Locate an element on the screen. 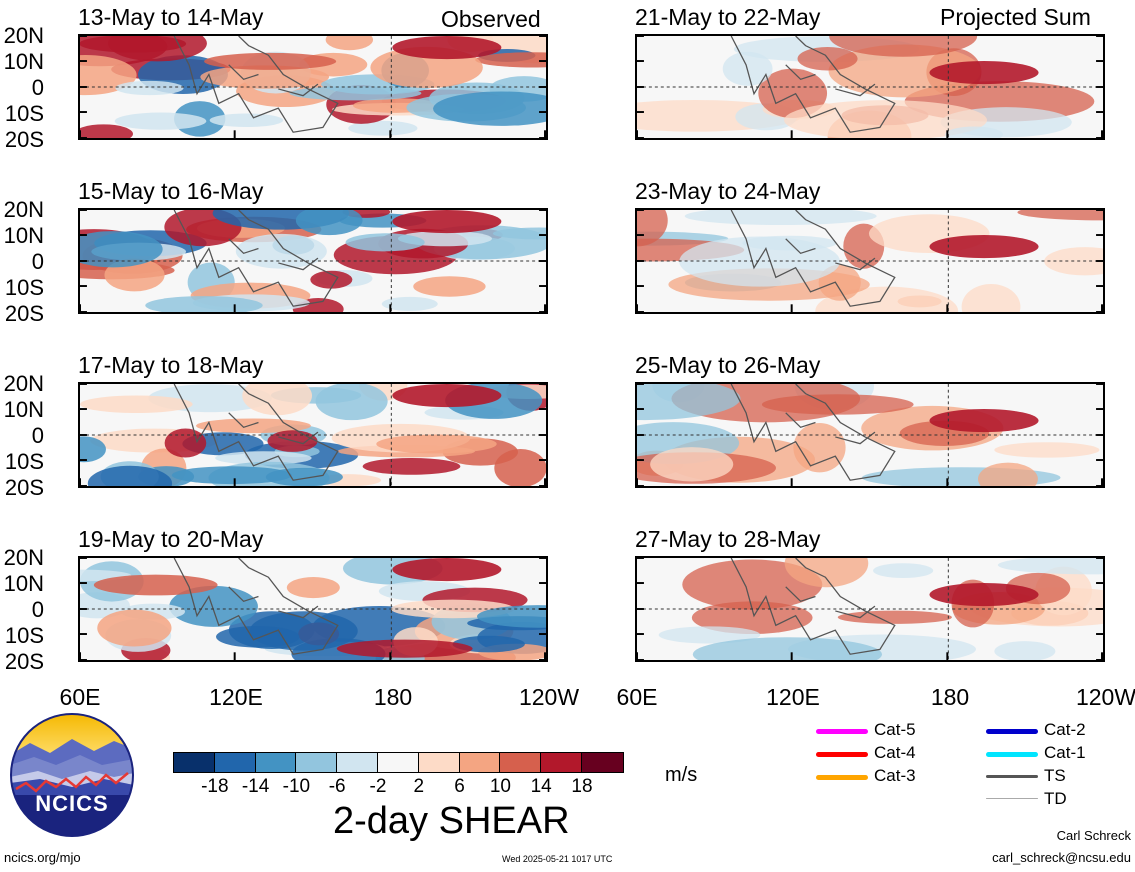  cat3-line is located at coordinates (842, 777).